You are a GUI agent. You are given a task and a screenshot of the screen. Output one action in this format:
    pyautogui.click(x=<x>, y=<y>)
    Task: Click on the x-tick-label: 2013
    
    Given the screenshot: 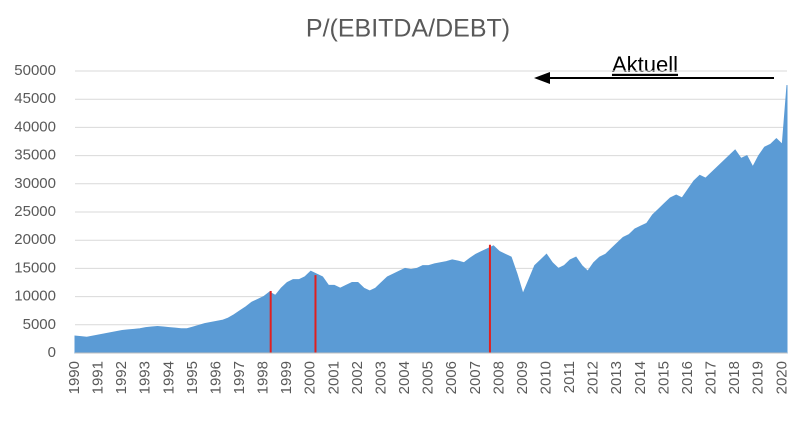 What is the action you would take?
    pyautogui.click(x=616, y=377)
    